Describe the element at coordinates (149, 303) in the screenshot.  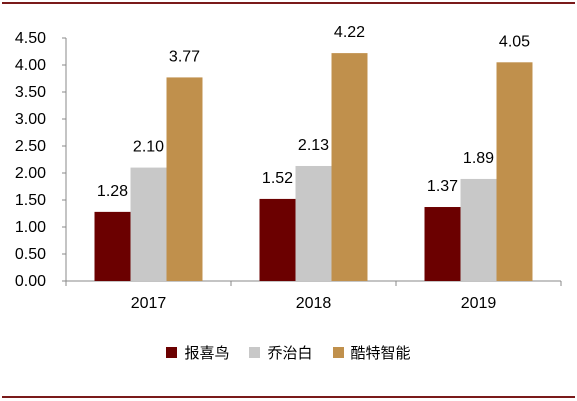
I see `x-tick-label: 2017` at that location.